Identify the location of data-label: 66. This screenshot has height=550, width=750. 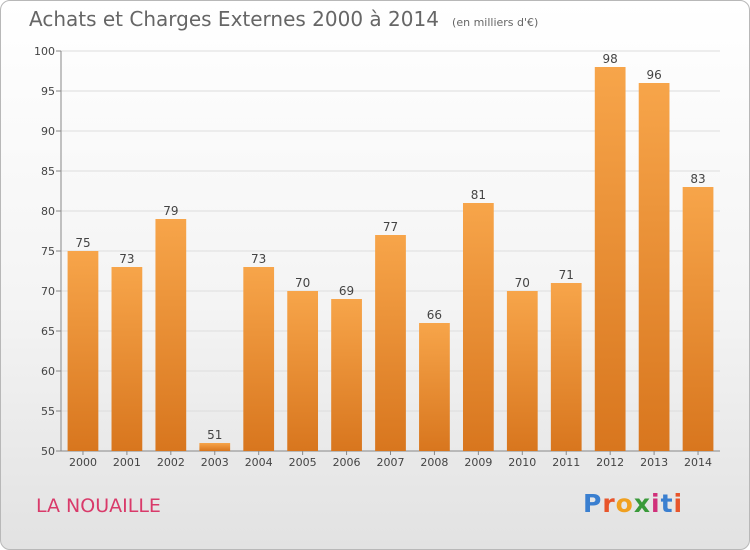
(434, 315).